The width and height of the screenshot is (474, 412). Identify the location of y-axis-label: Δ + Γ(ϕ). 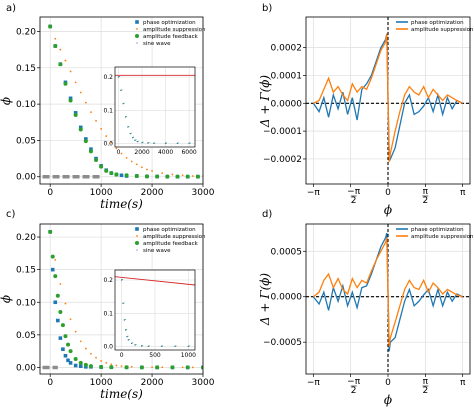
(265, 300).